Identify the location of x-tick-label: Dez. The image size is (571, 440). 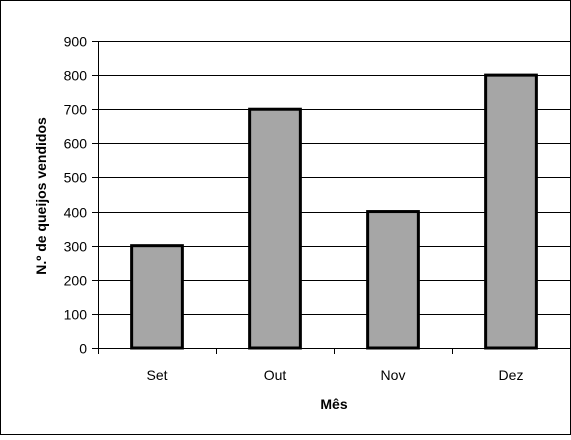
(511, 375).